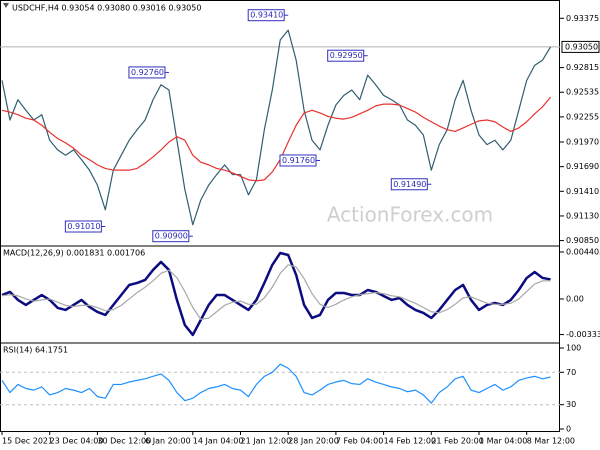 The width and height of the screenshot is (600, 450). Describe the element at coordinates (77, 441) in the screenshot. I see `x-tick-label: 23 Dec 04:00` at that location.